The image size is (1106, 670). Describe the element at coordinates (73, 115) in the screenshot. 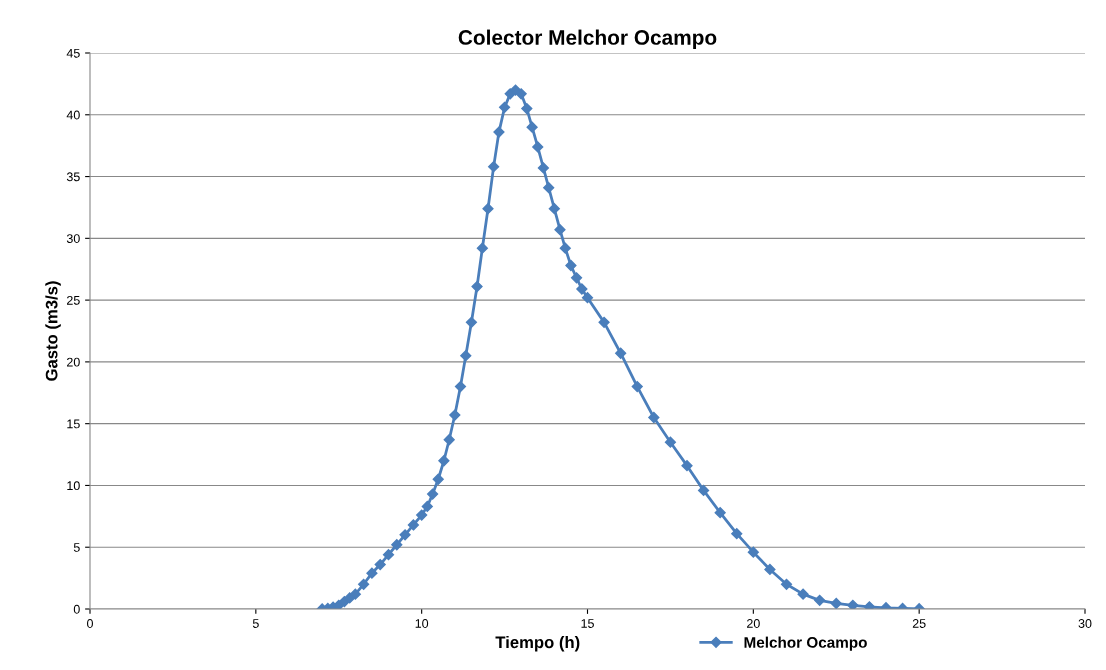

I see `y-tick-label: 40` at that location.